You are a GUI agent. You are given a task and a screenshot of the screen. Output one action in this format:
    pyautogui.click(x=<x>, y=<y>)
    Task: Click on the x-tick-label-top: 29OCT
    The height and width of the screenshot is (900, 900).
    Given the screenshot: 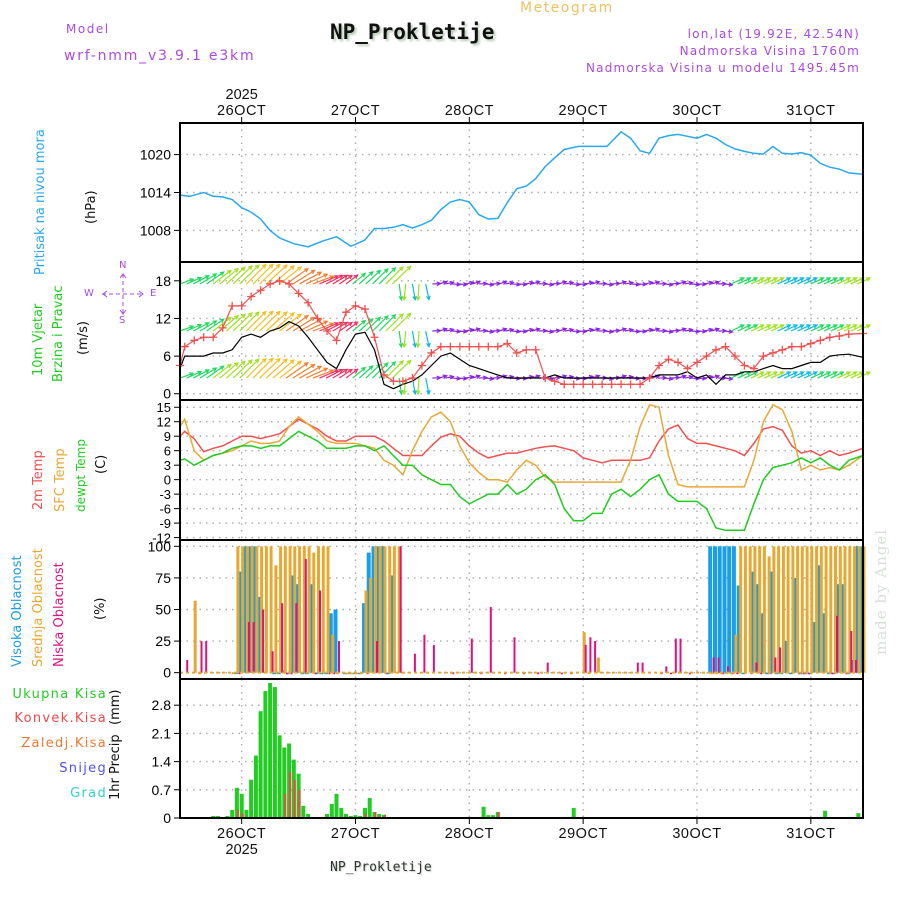 What is the action you would take?
    pyautogui.click(x=583, y=111)
    